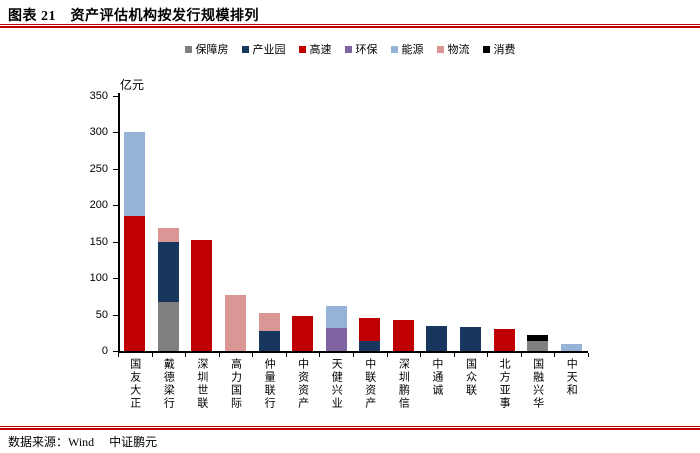 This screenshot has width=700, height=453. Describe the element at coordinates (98, 132) in the screenshot. I see `y-tick-label: 300` at that location.